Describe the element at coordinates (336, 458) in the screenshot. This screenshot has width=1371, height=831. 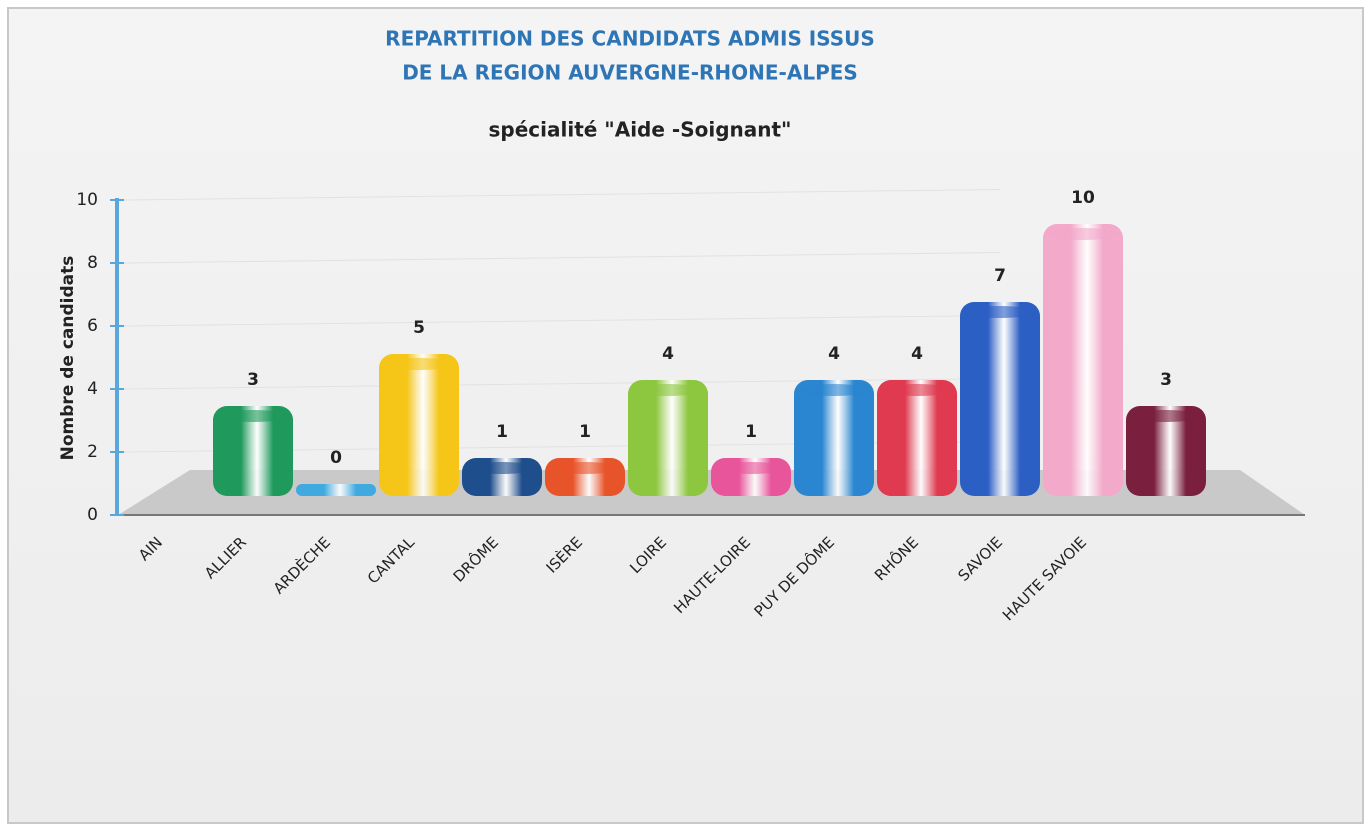
I see `data-label: 0` at that location.